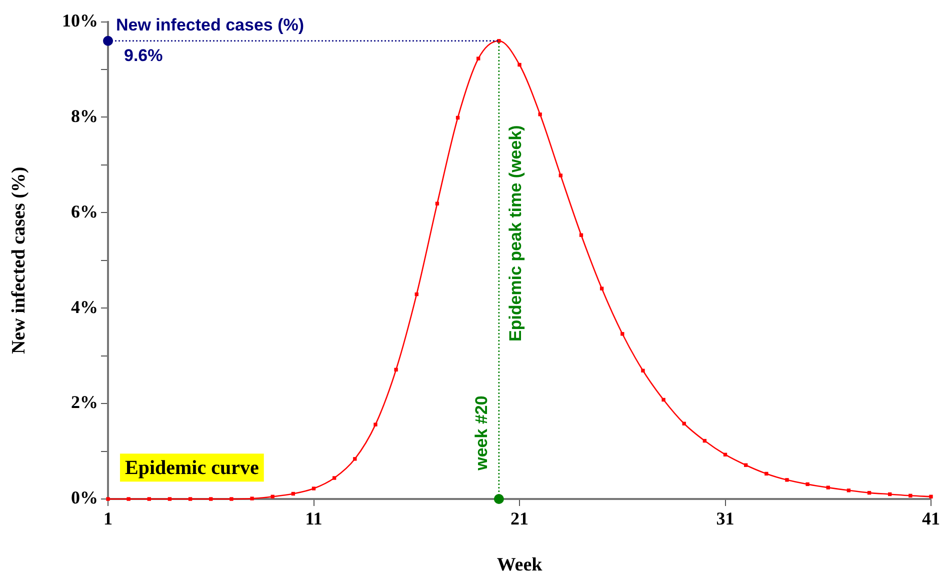  What do you see at coordinates (519, 565) in the screenshot?
I see `x-axis-title: Week` at bounding box center [519, 565].